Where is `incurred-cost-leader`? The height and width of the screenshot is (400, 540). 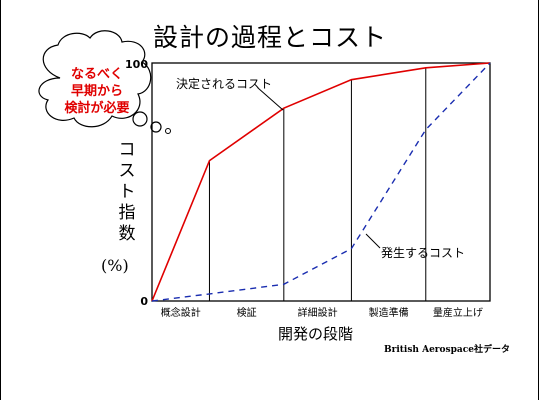
incurred-cost-leader is located at coordinates (373, 241).